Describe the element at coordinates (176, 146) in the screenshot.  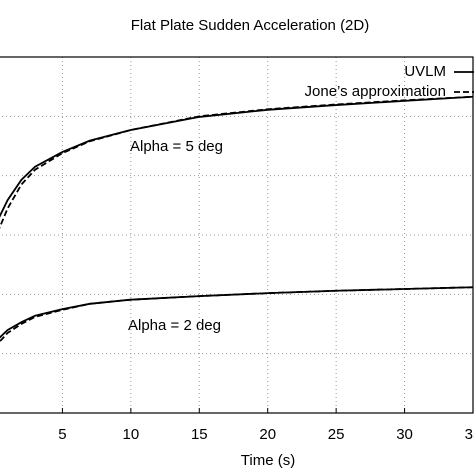
I see `annotation: Alpha = 5 deg` at that location.